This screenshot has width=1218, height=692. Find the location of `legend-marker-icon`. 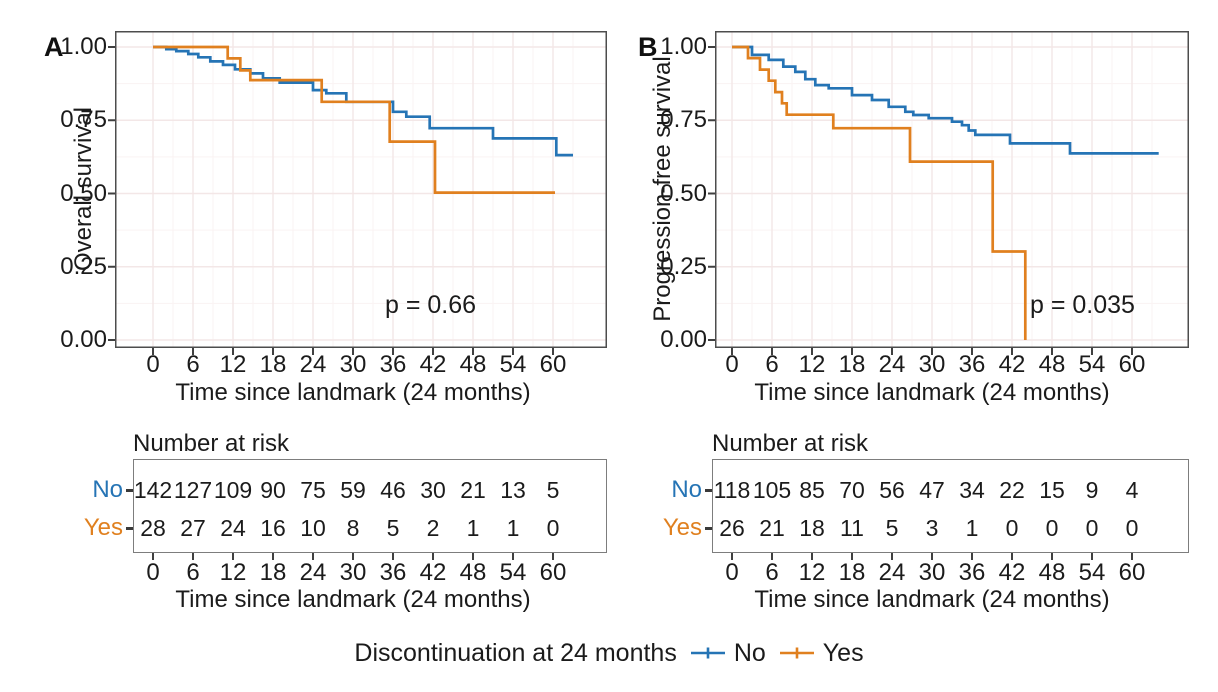

legend-marker-icon is located at coordinates (796, 653).